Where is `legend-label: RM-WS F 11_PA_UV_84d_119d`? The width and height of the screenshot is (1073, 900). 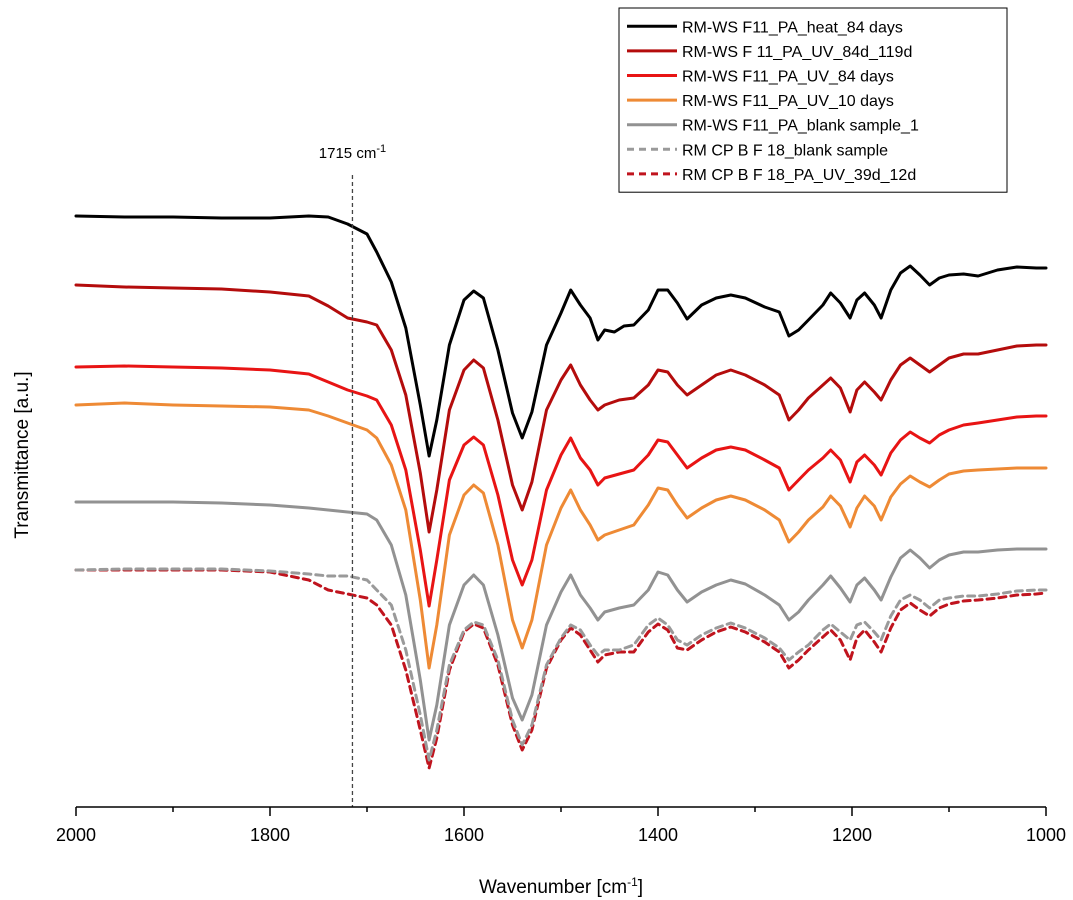
legend-label: RM-WS F 11_PA_UV_84d_119d is located at coordinates (797, 52).